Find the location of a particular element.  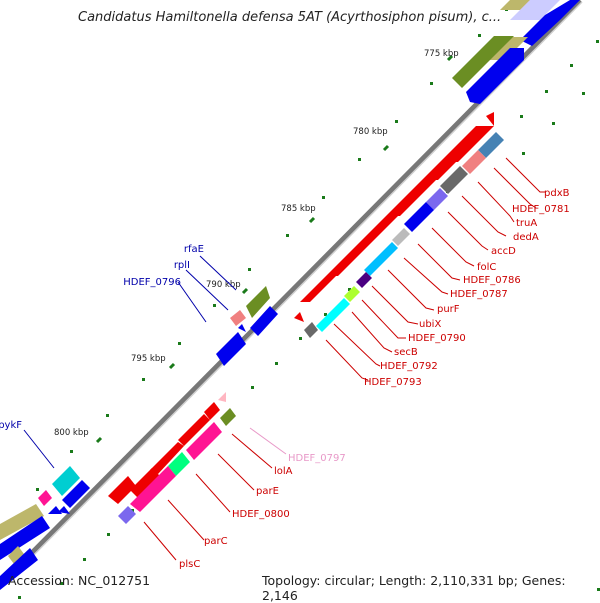

gene-label-pdxb: pdxB is located at coordinates (557, 193).